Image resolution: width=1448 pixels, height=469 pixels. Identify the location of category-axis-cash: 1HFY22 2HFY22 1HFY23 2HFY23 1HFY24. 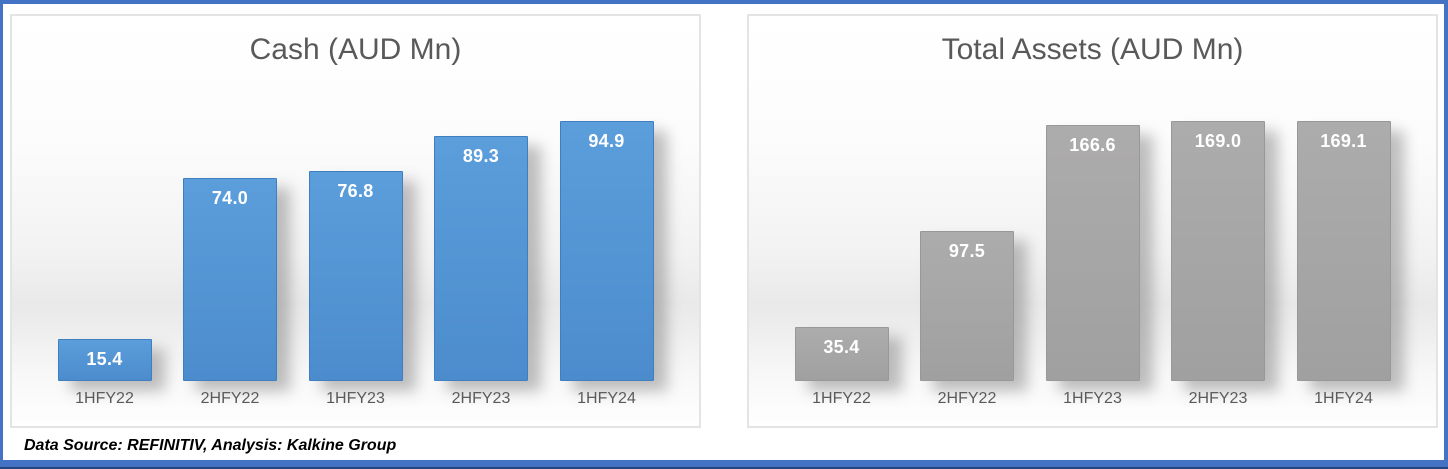
(355, 399).